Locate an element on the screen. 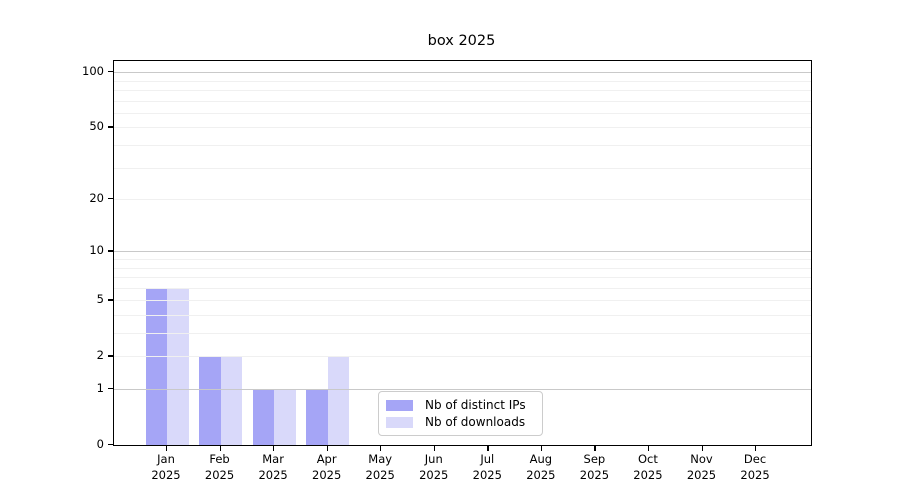  x-tick-label-feb: Feb 2025 is located at coordinates (219, 467).